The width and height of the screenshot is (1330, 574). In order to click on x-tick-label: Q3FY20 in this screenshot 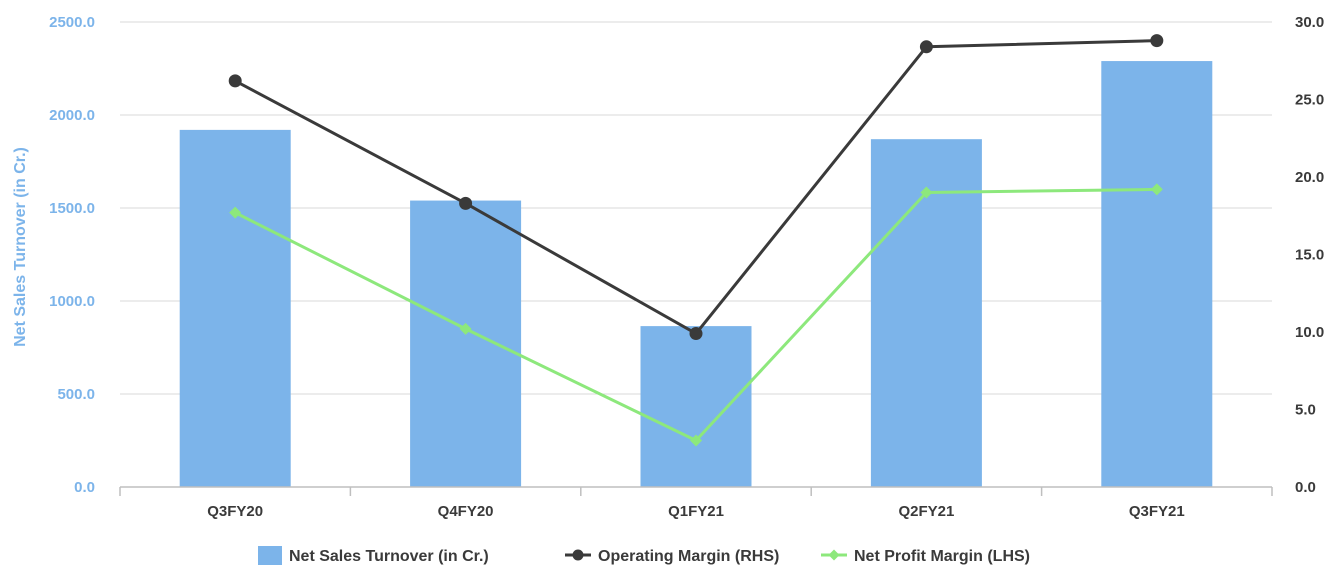, I will do `click(235, 511)`.